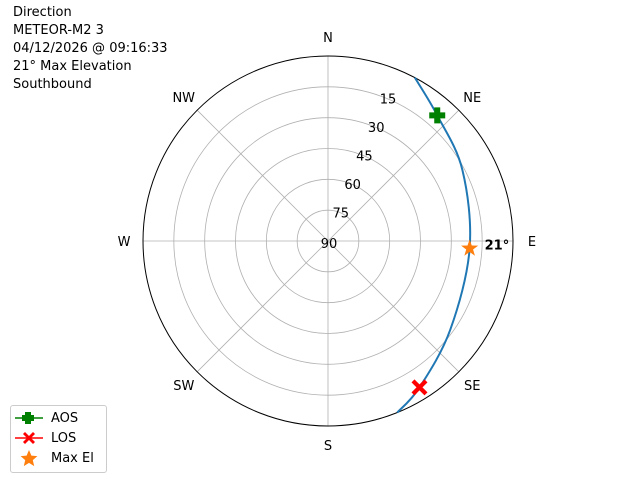 The width and height of the screenshot is (640, 480). Describe the element at coordinates (419, 387) in the screenshot. I see `los-marker` at that location.